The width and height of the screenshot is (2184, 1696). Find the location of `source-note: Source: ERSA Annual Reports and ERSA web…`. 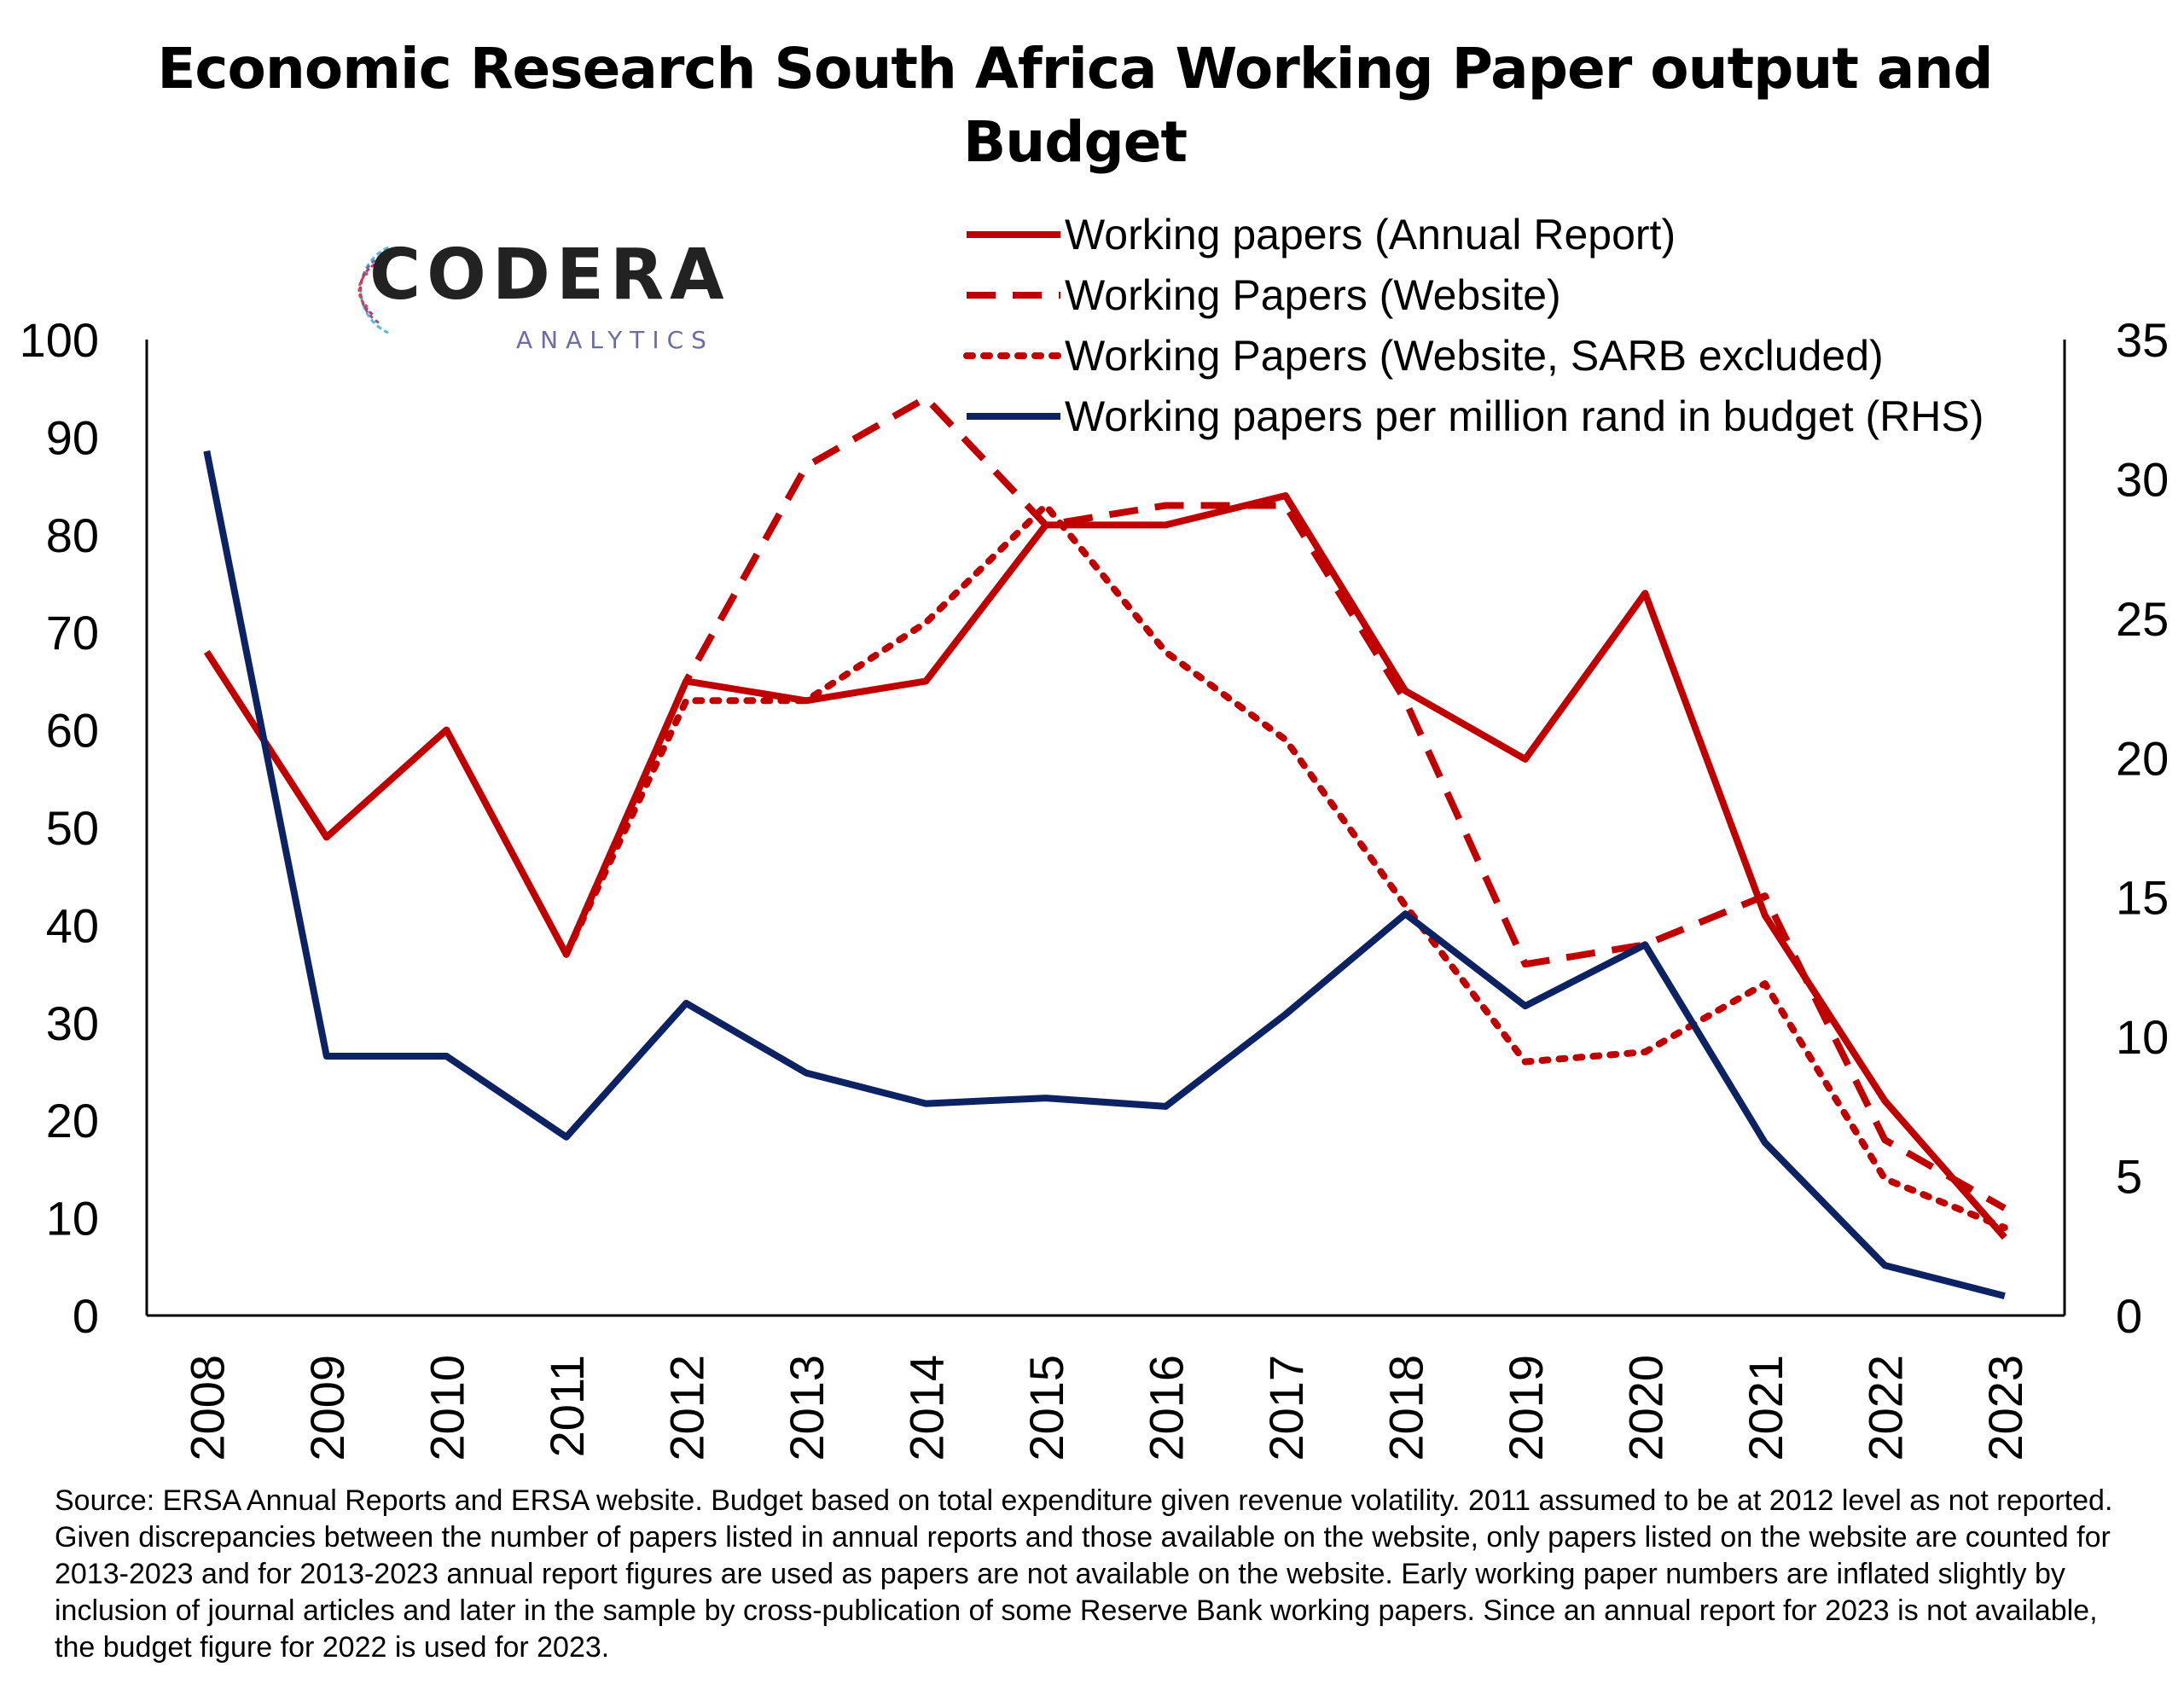

source-note: Source: ERSA Annual Reports and ERSA web… is located at coordinates (1084, 1574).